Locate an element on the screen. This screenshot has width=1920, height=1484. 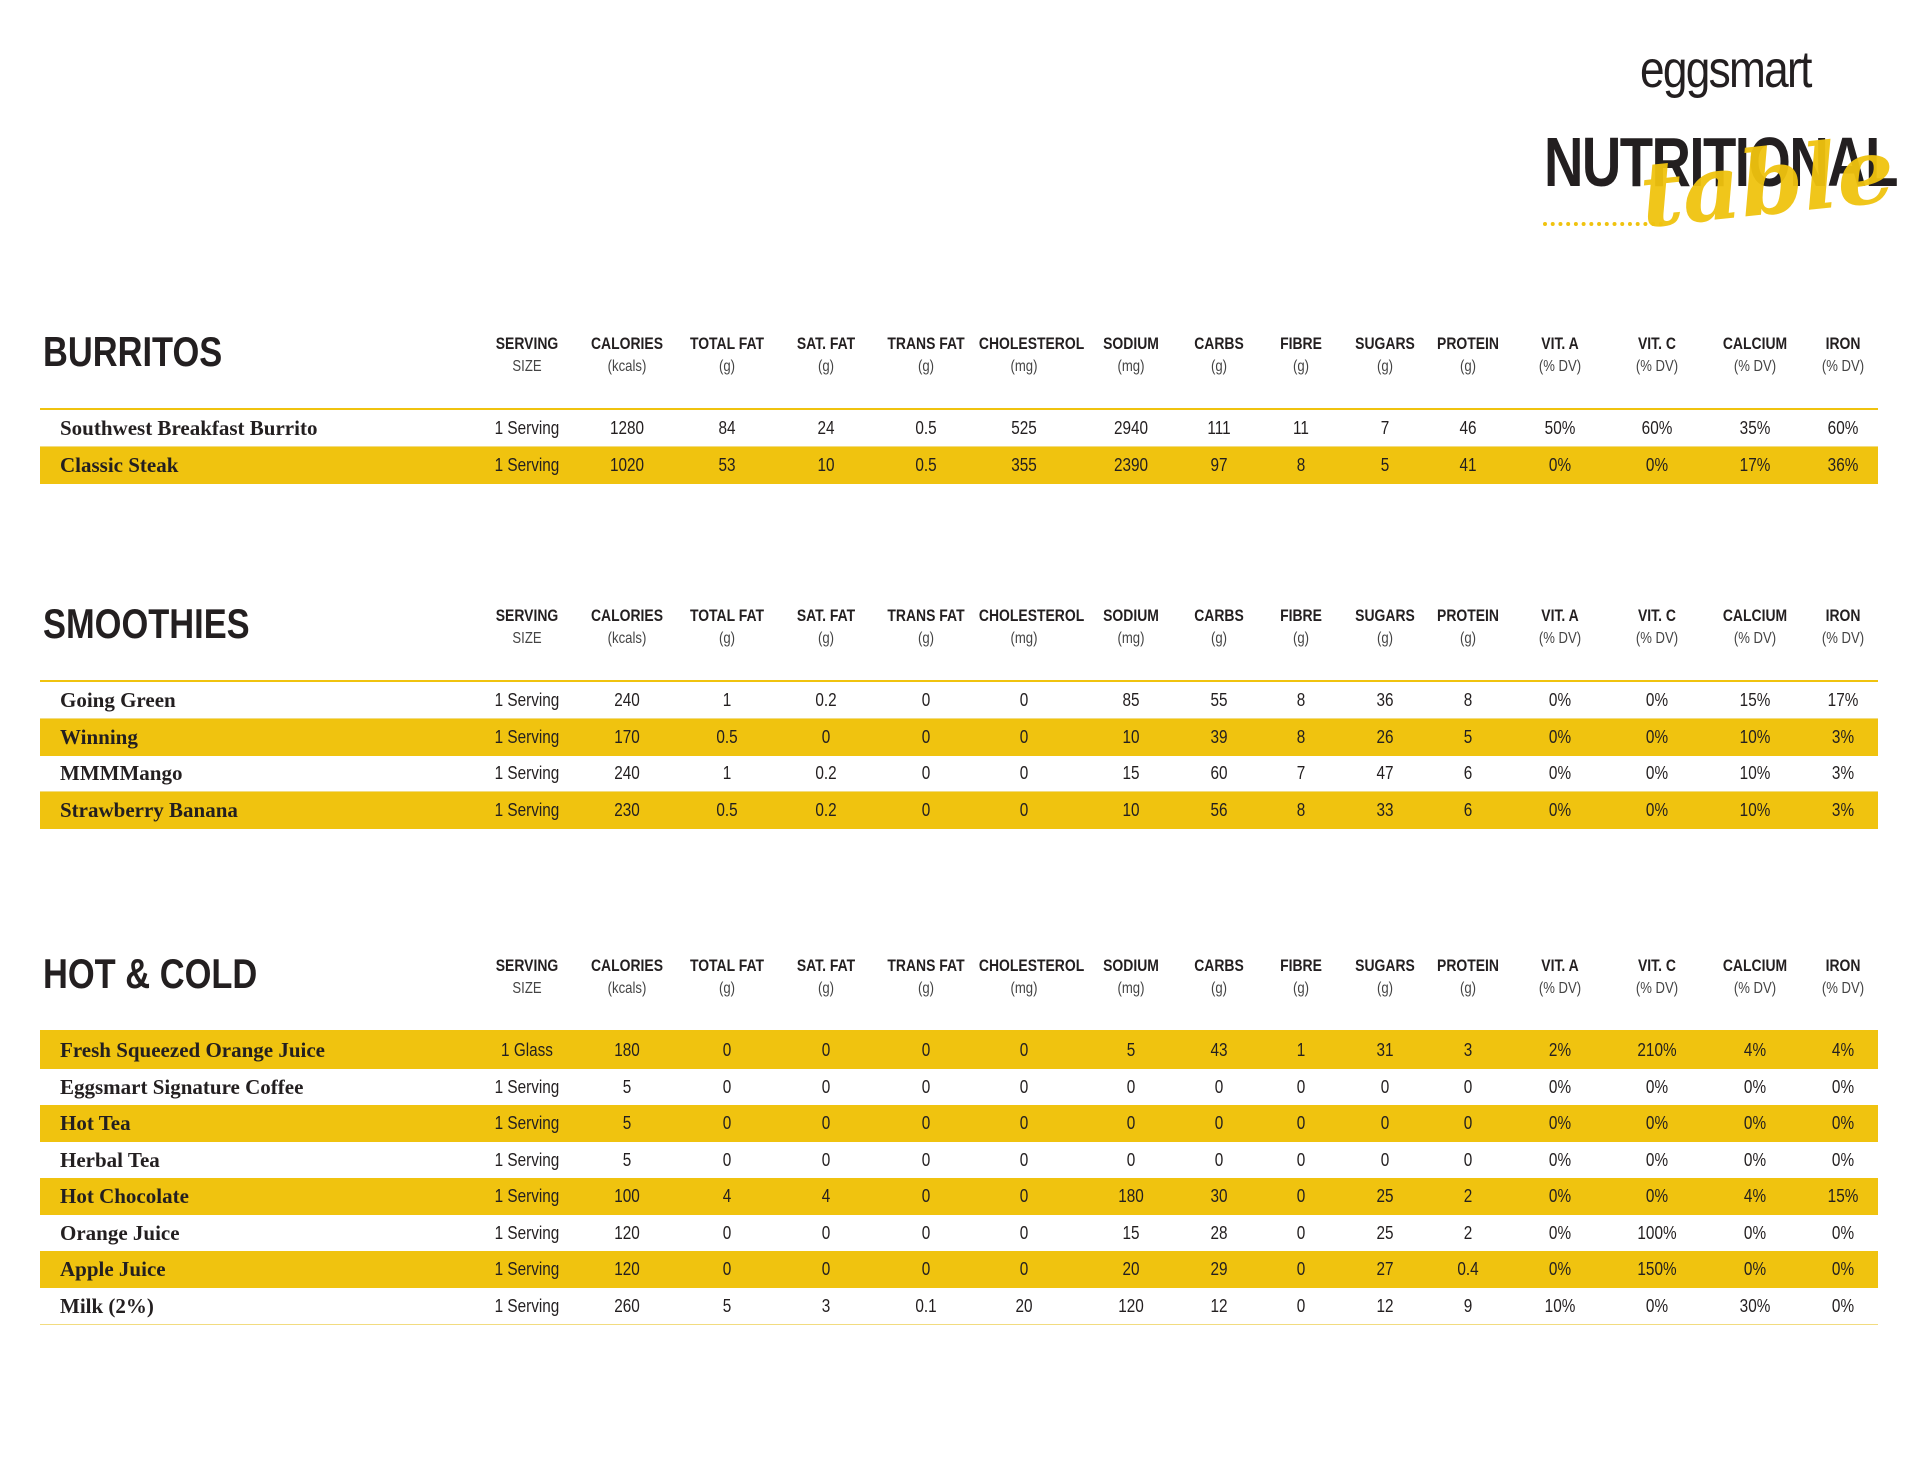
cell: 8 is located at coordinates (1301, 736).